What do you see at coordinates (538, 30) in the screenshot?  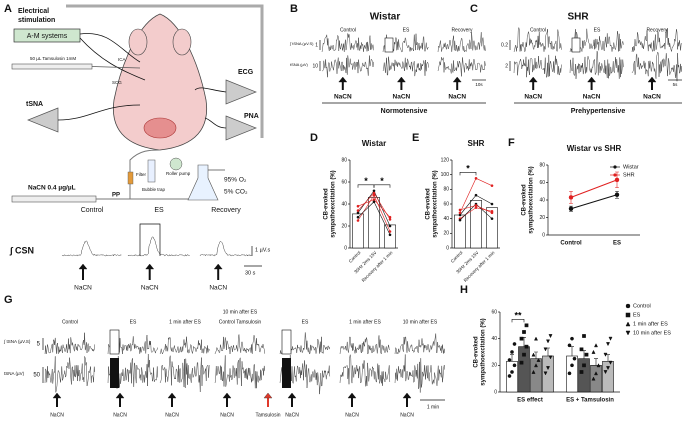 I see `label: Control` at bounding box center [538, 30].